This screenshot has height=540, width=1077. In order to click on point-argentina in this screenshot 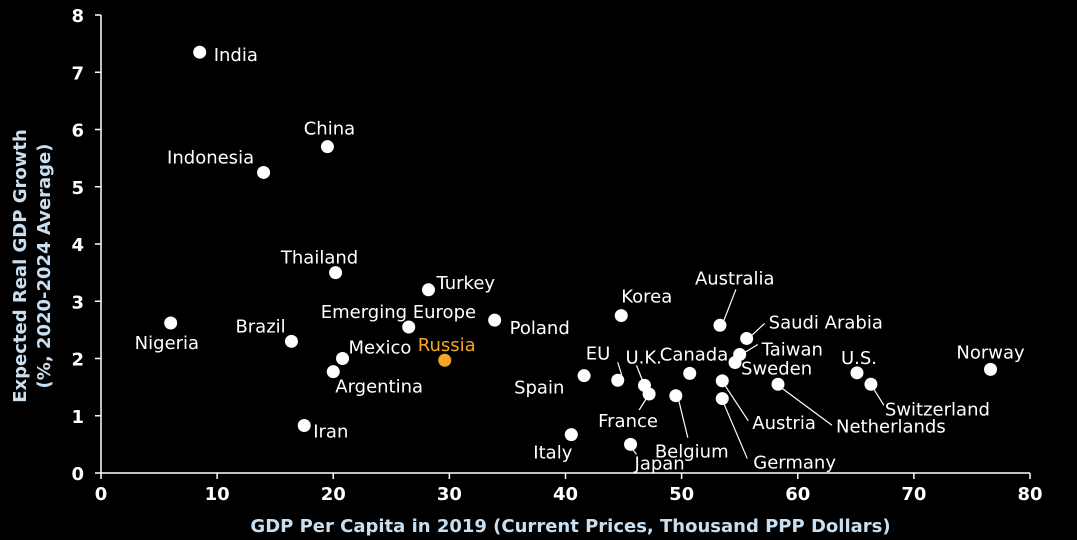, I will do `click(333, 372)`.